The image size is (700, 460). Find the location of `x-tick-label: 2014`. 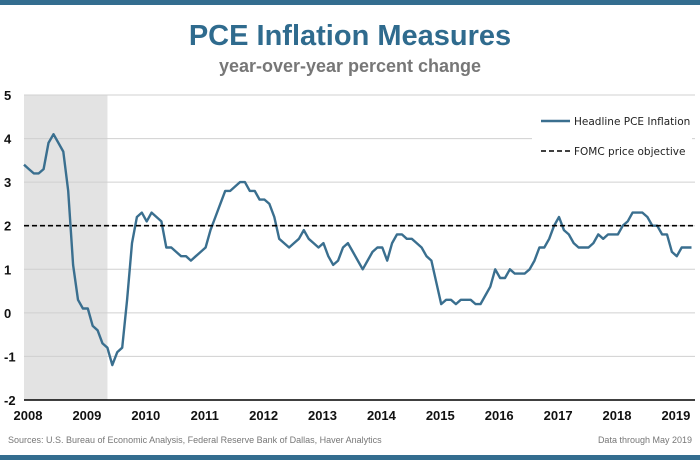

x-tick-label: 2014 is located at coordinates (382, 415).